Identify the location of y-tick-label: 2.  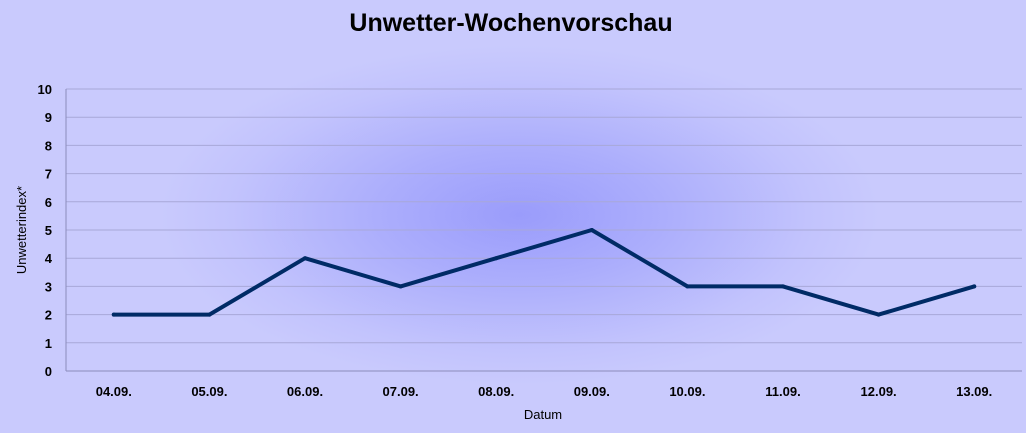
(48, 315).